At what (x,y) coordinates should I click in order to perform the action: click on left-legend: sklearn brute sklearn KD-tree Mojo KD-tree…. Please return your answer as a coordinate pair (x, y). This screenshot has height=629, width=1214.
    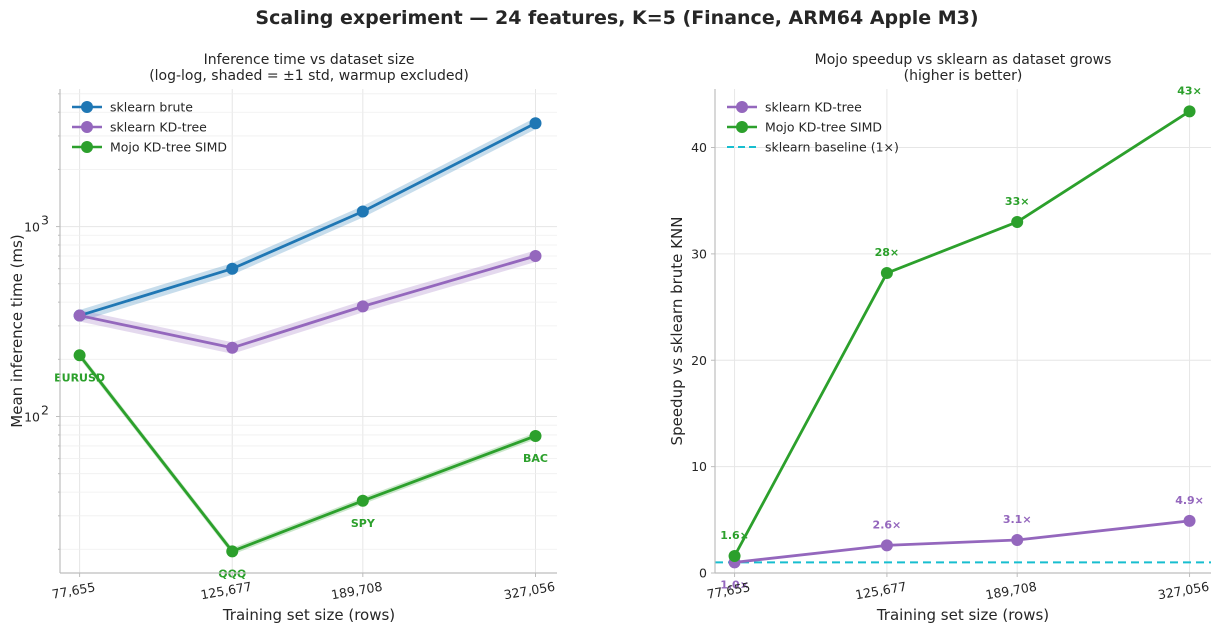
    Looking at the image, I should click on (149, 127).